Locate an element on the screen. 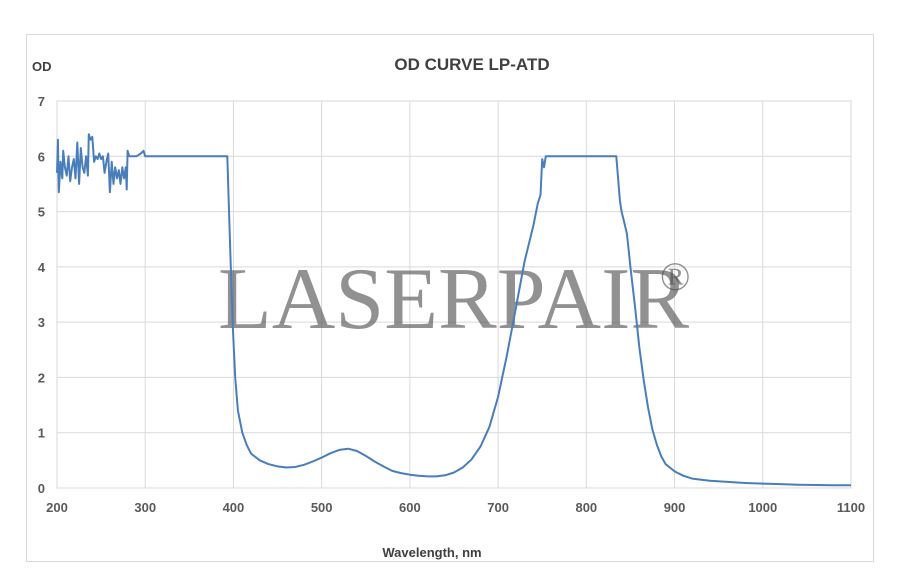 This screenshot has height=569, width=900. x-tick-label: 1000 is located at coordinates (762, 507).